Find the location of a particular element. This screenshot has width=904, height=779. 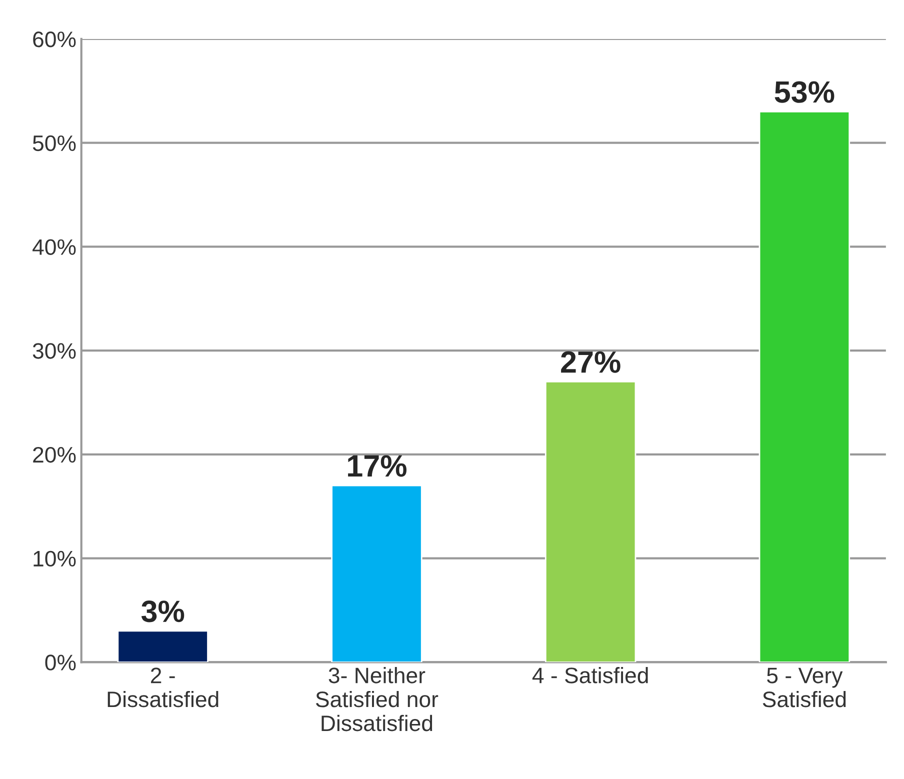

x-tick-label: 5 - Very Satisfied is located at coordinates (804, 688).